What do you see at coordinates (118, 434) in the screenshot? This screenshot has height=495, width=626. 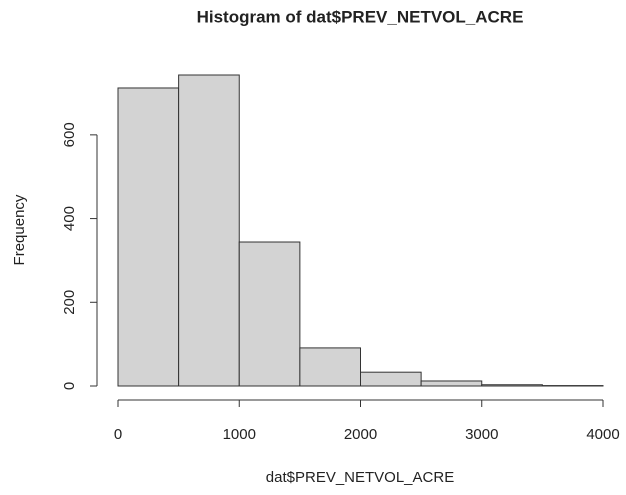 I see `x-tick-label: 0` at bounding box center [118, 434].